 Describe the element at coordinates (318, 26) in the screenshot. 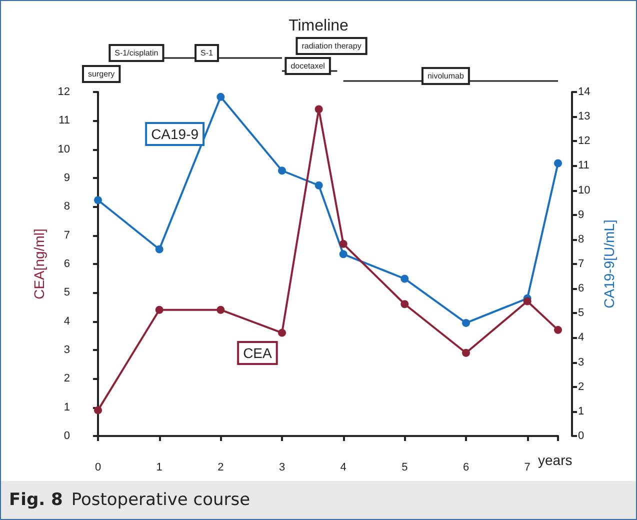

I see `chart-title: Timeline` at that location.